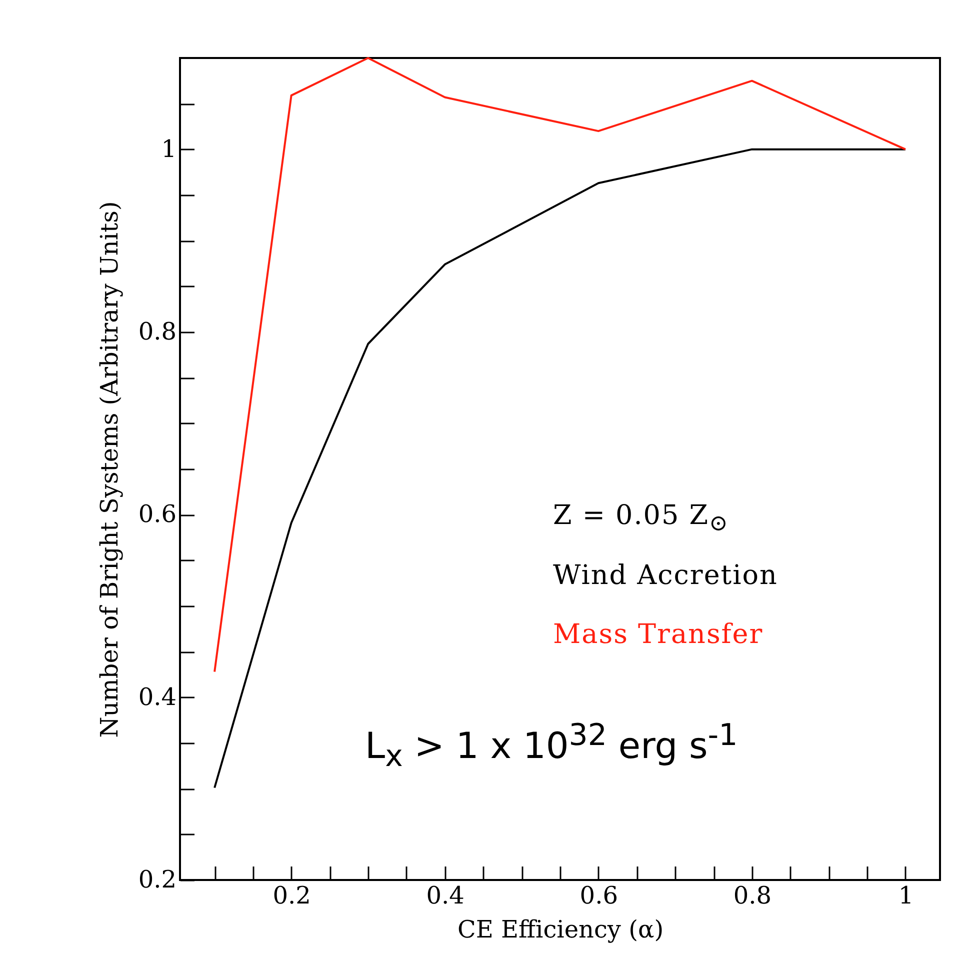  Describe the element at coordinates (445, 896) in the screenshot. I see `x-tick-label: 0.4` at that location.